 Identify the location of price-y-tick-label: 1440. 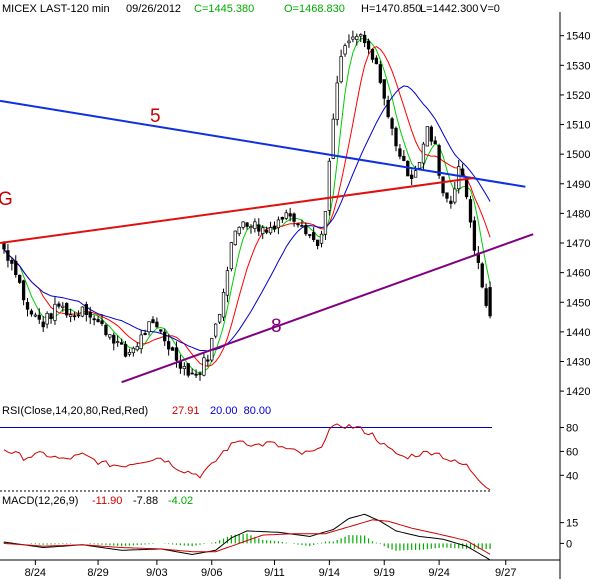
(578, 333).